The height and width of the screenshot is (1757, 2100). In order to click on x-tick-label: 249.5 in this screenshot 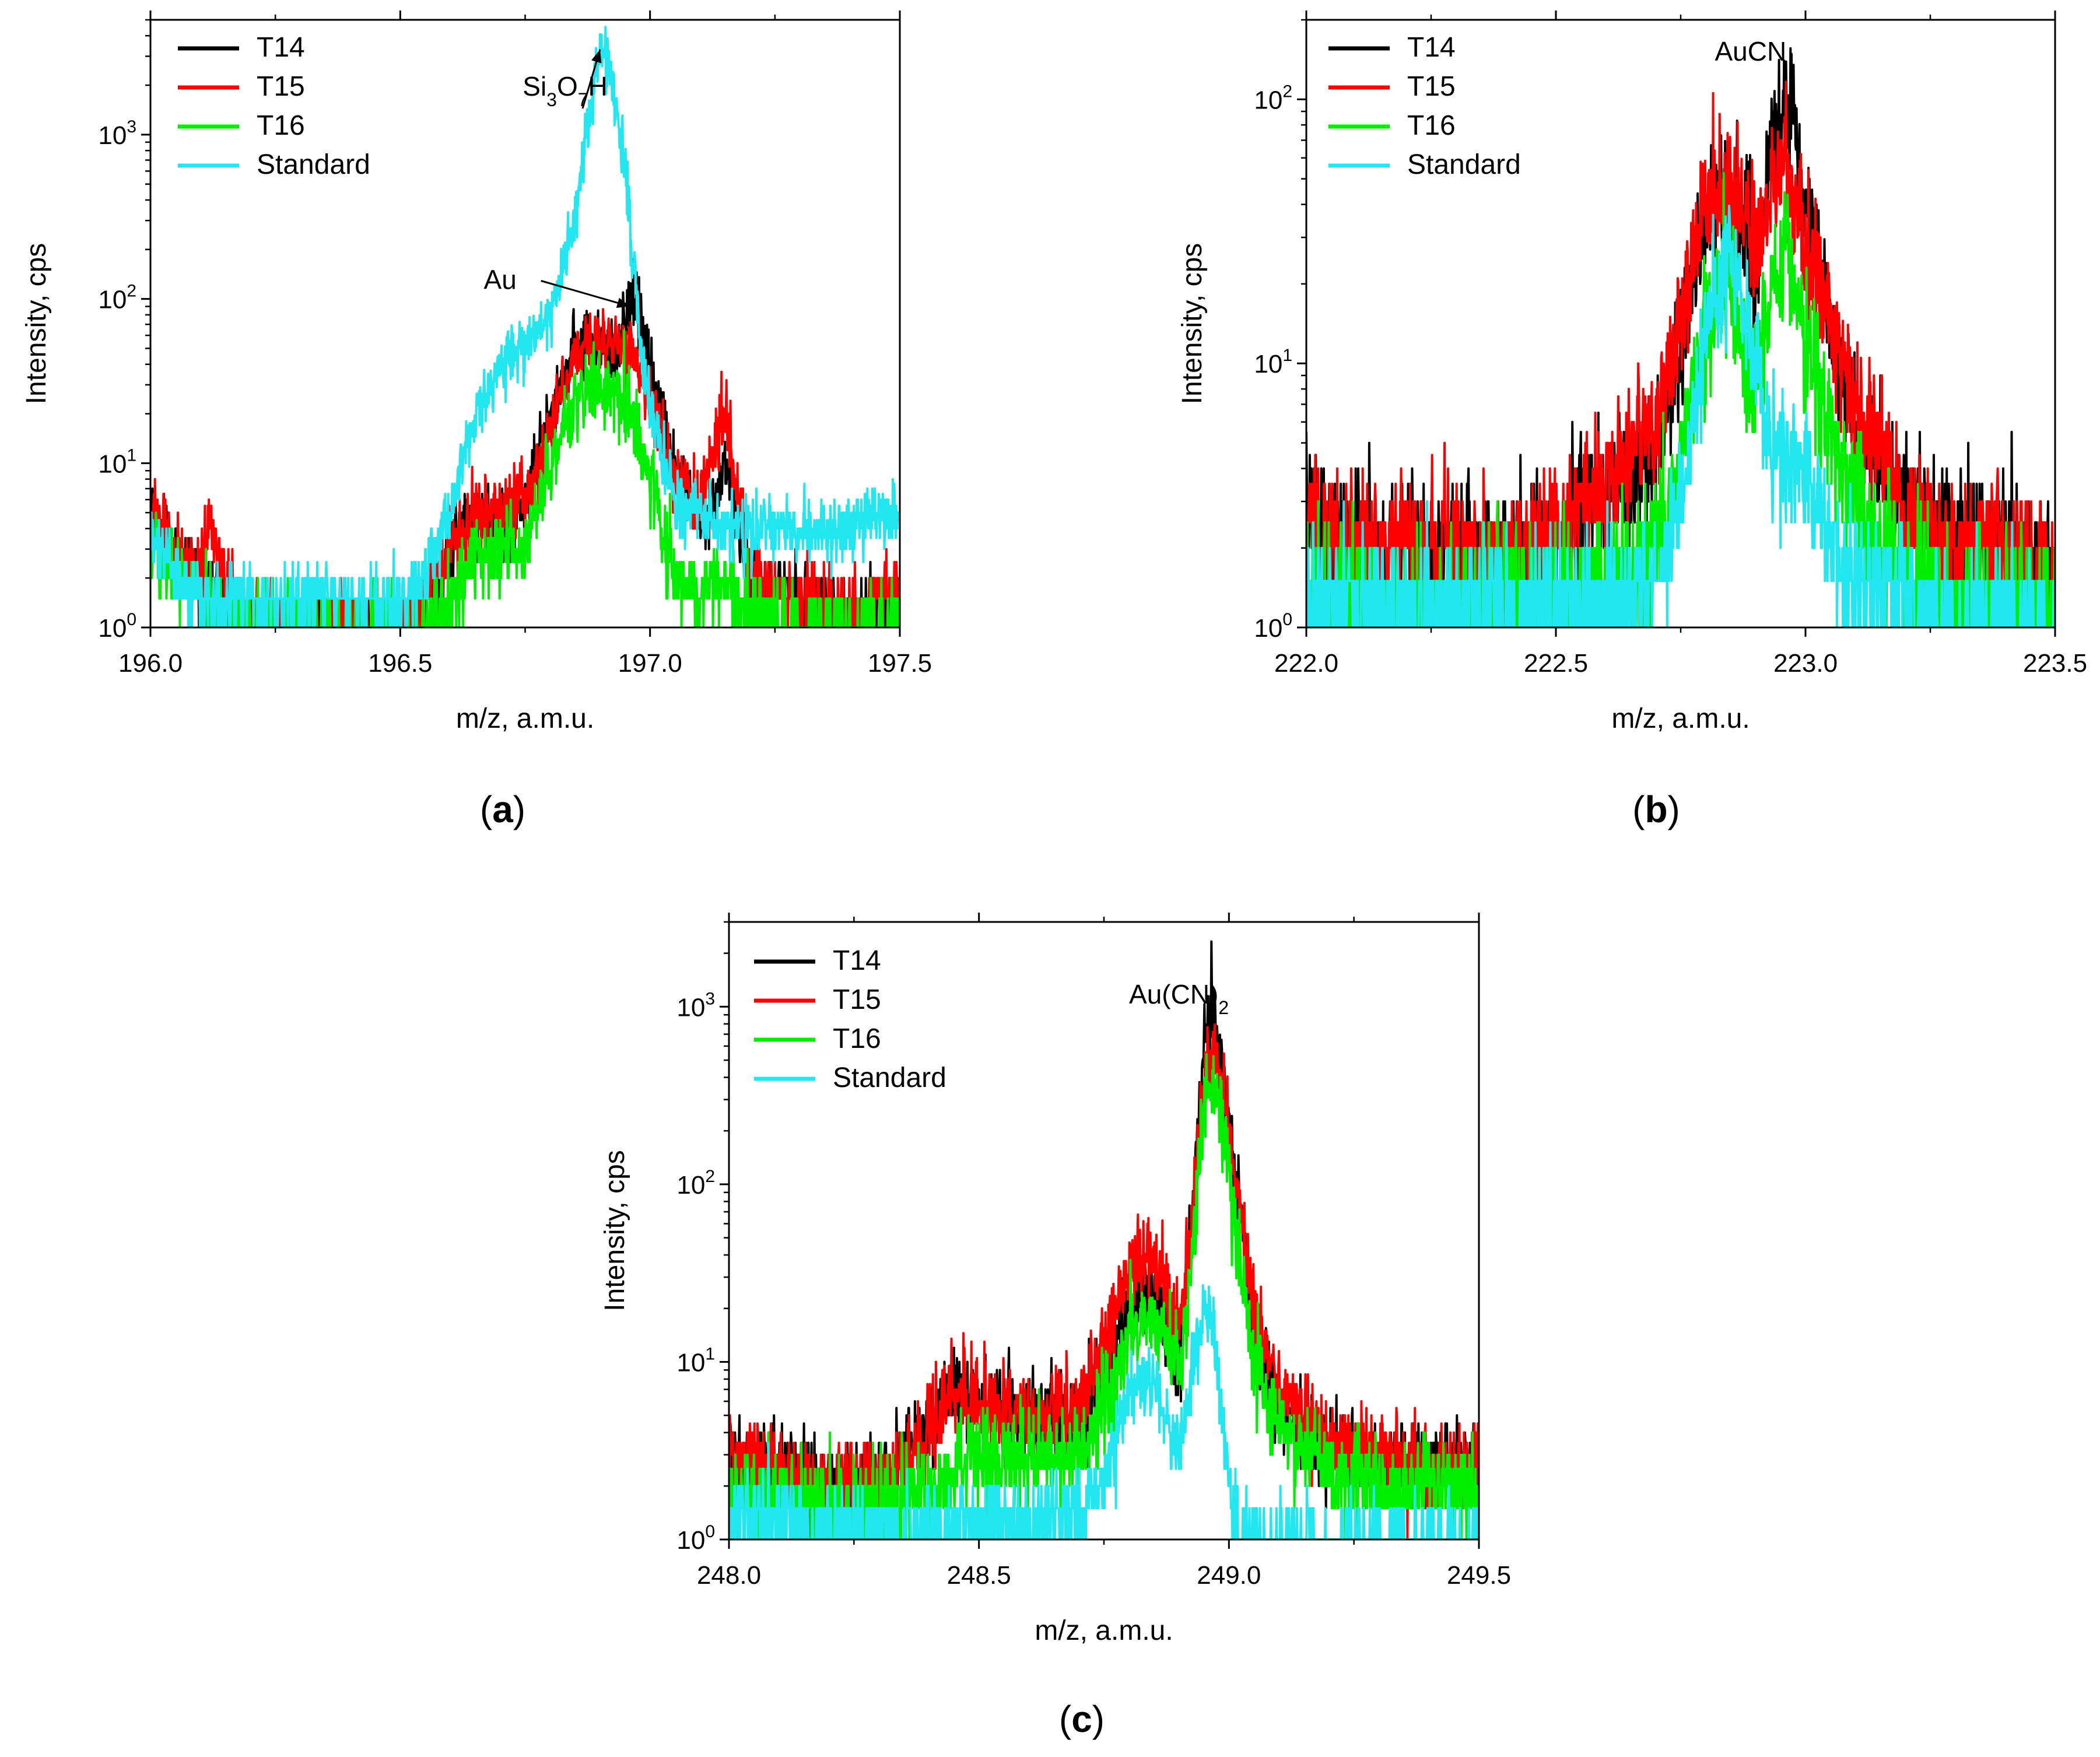, I will do `click(1479, 1575)`.